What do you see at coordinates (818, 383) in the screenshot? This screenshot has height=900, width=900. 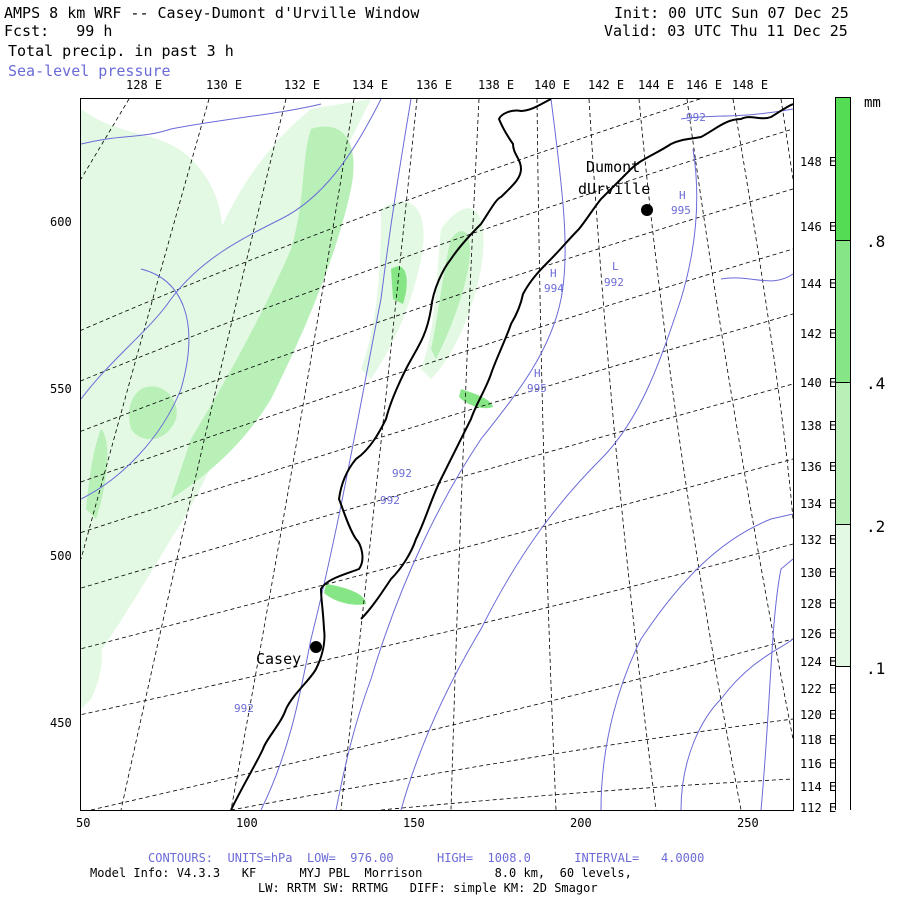 I see `right-lon-label: 140 E` at bounding box center [818, 383].